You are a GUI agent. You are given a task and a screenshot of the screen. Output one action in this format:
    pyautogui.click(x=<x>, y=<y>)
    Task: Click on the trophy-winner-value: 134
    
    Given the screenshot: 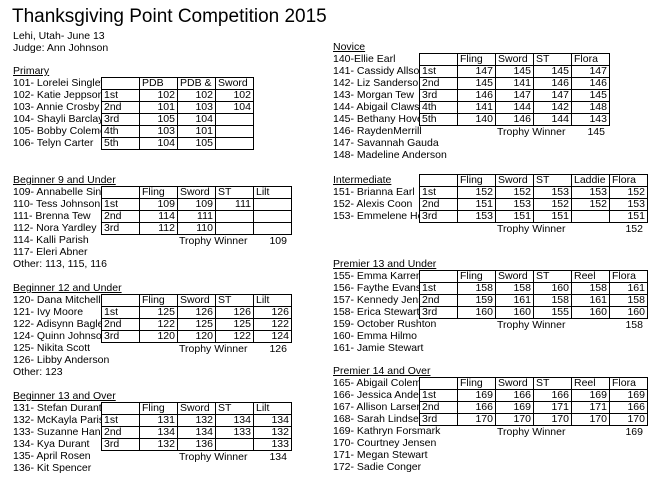 What is the action you would take?
    pyautogui.click(x=278, y=457)
    